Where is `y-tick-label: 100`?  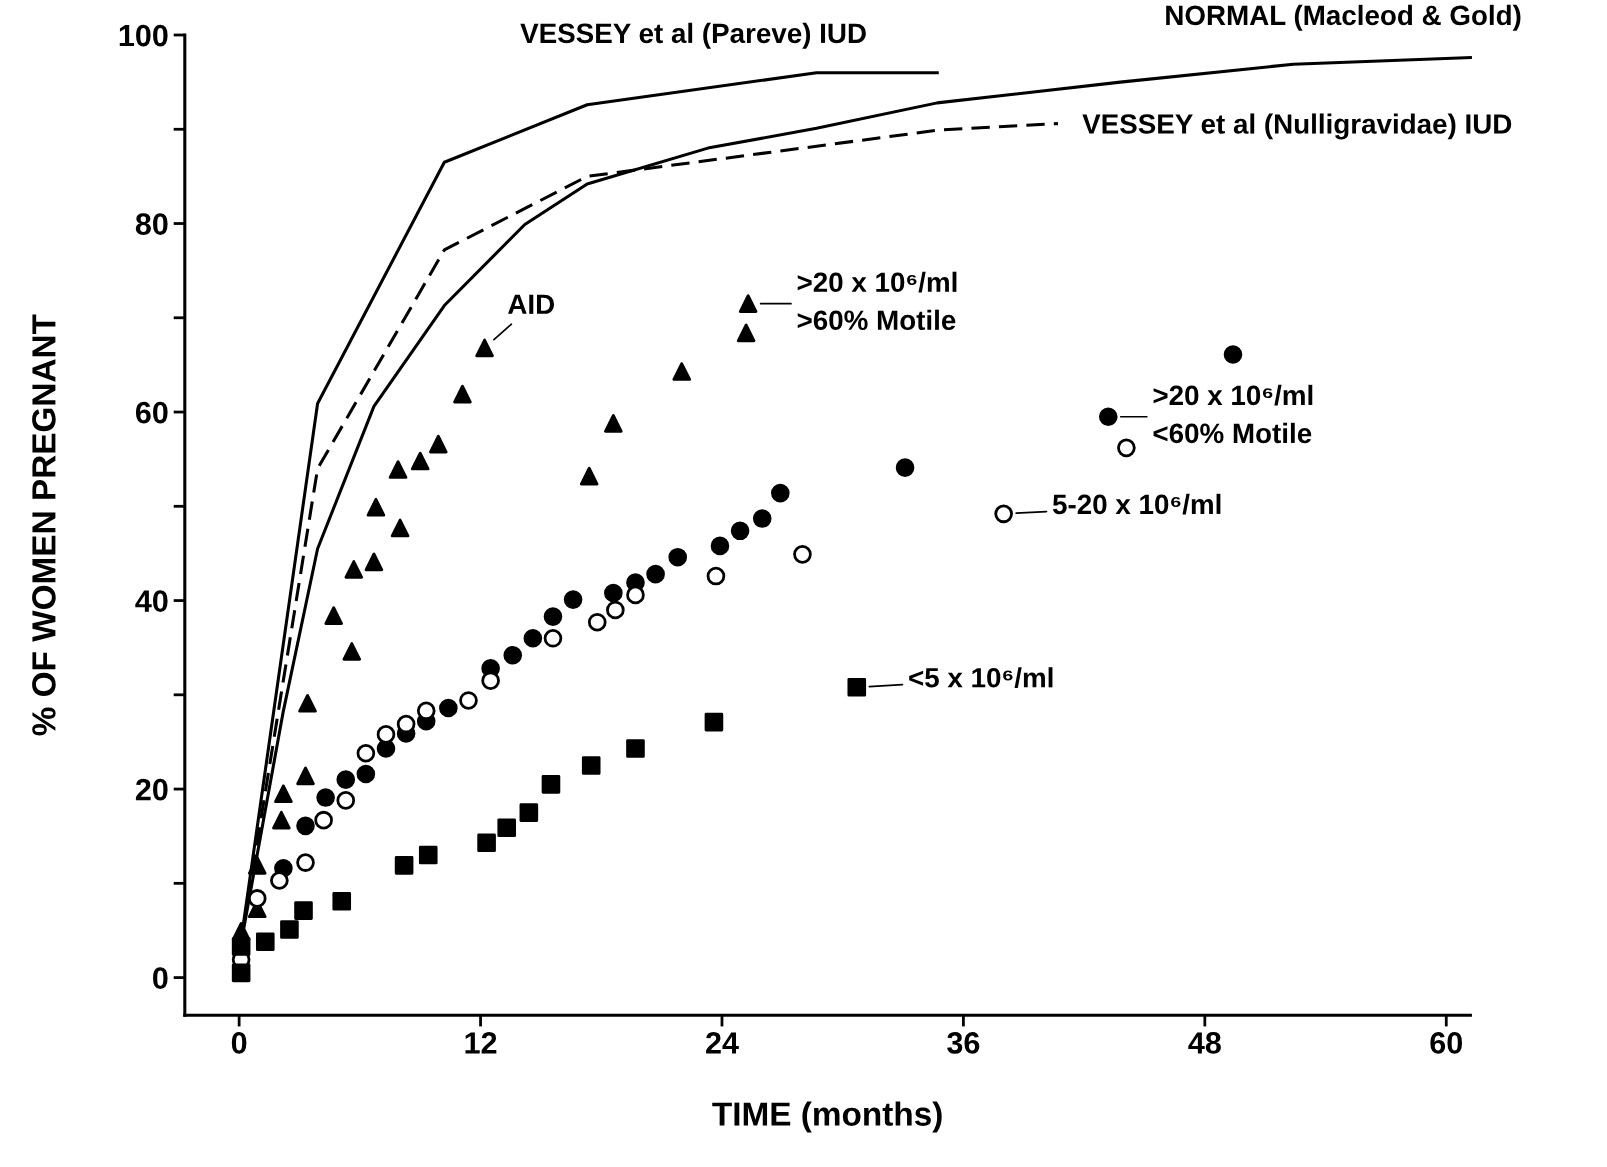
y-tick-label: 100 is located at coordinates (143, 35).